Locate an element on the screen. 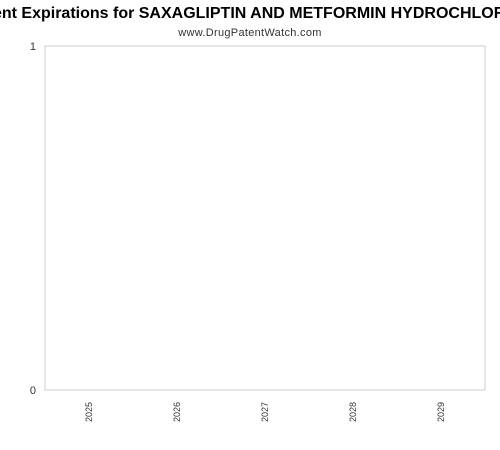  x-tick-label: 2027 is located at coordinates (265, 412).